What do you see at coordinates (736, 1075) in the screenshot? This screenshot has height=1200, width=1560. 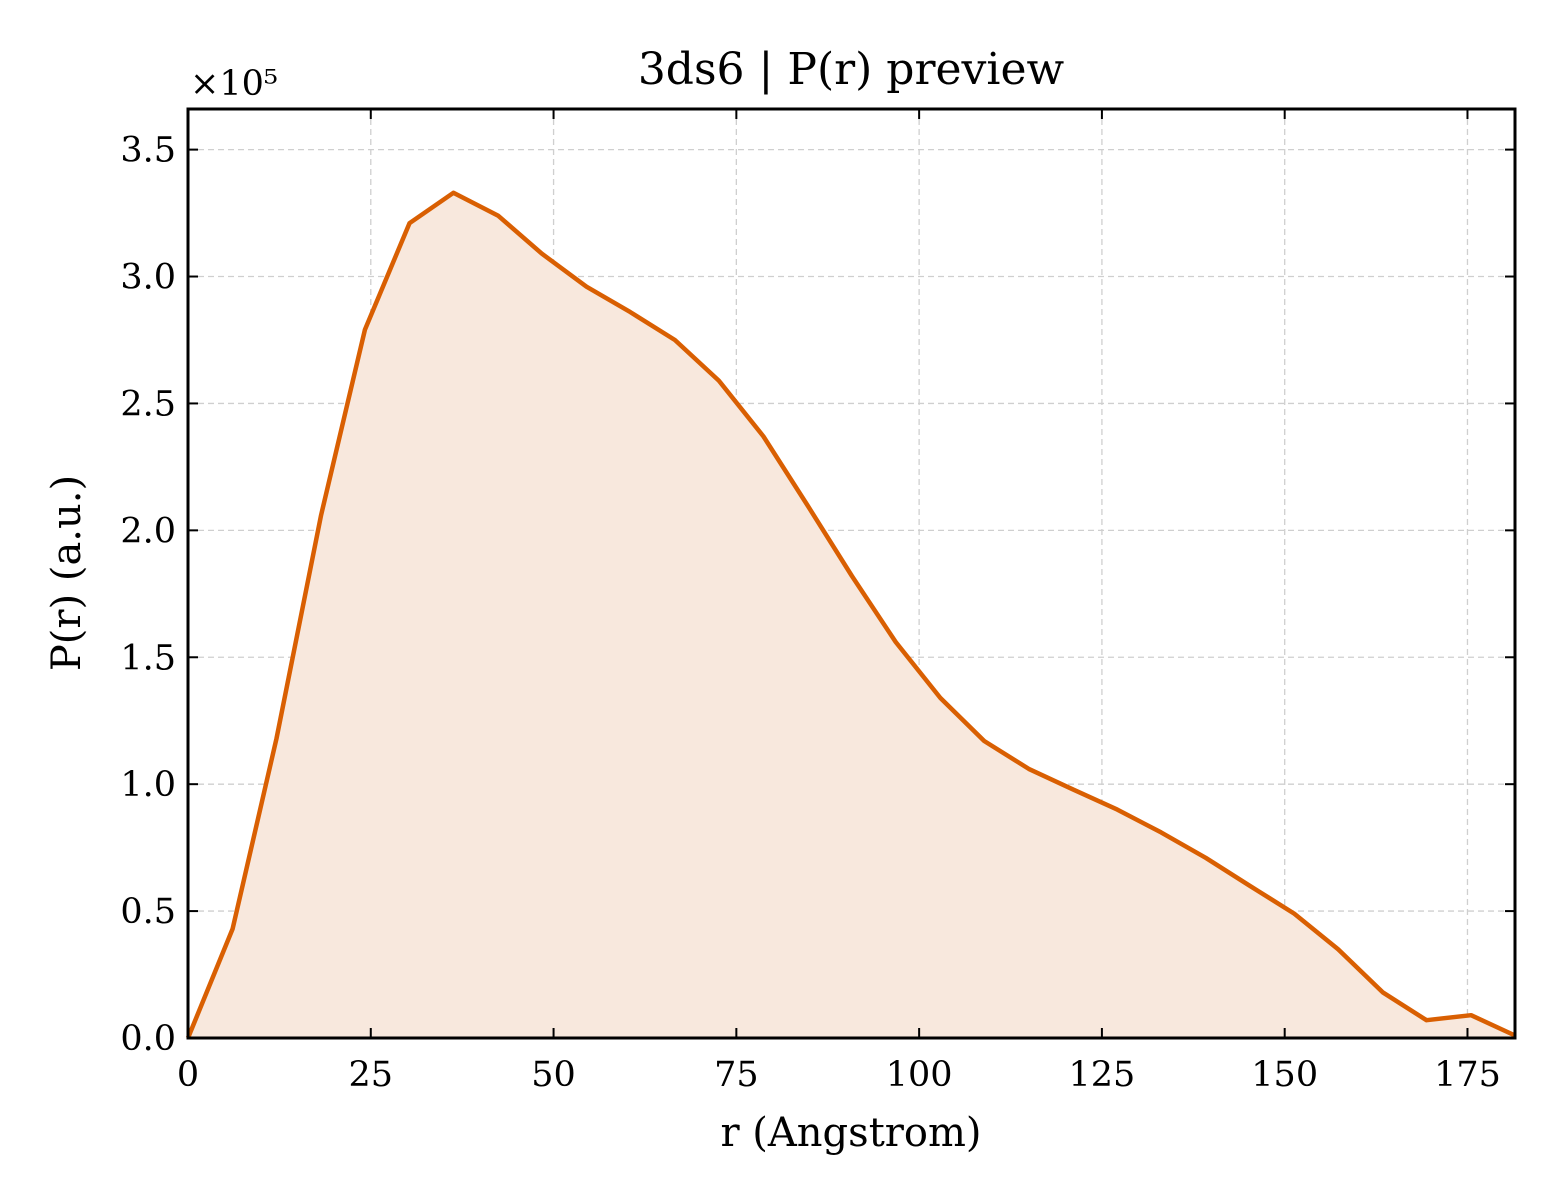 I see `x-tick-label: 75` at bounding box center [736, 1075].